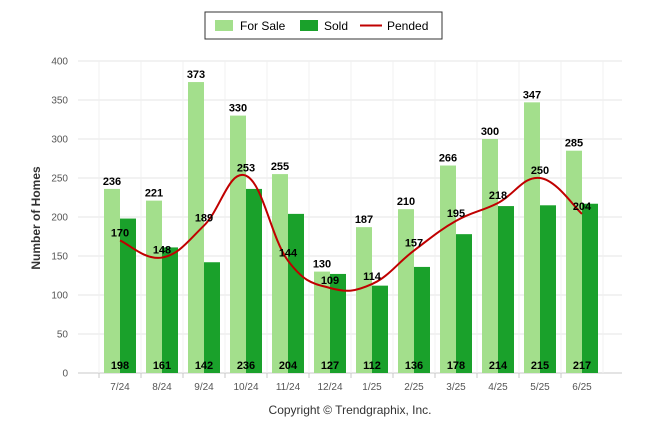 The width and height of the screenshot is (646, 434). What do you see at coordinates (59, 296) in the screenshot?
I see `y-tick-label-100: 100` at bounding box center [59, 296].